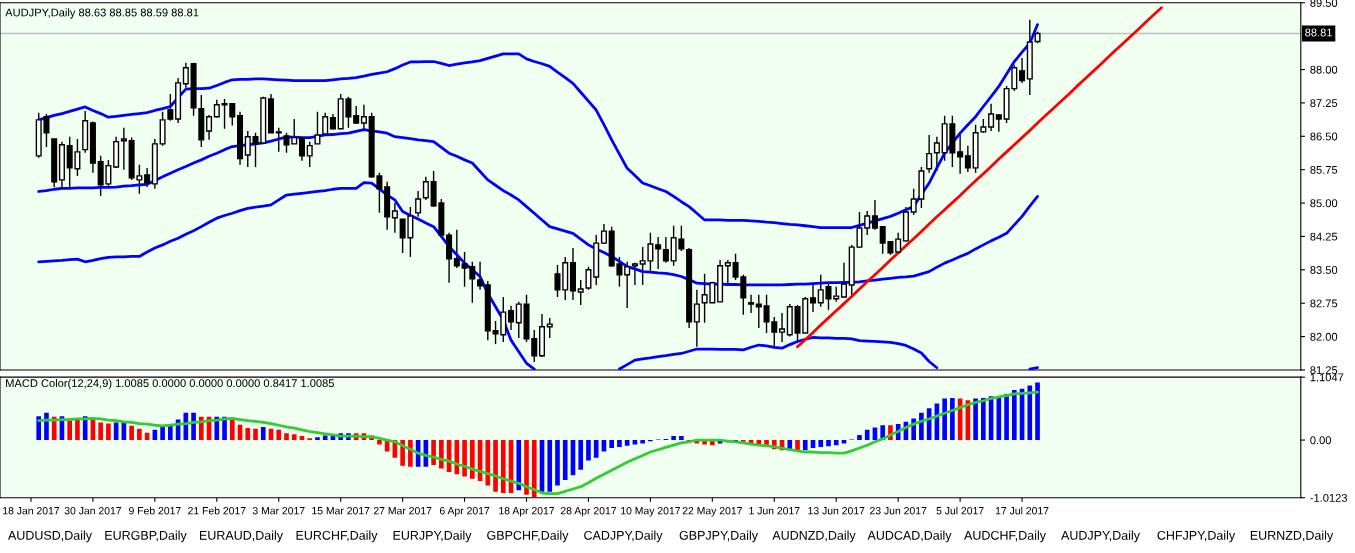 The image size is (1355, 553). What do you see at coordinates (712, 512) in the screenshot?
I see `x-tick-label: 22 May 2017` at bounding box center [712, 512].